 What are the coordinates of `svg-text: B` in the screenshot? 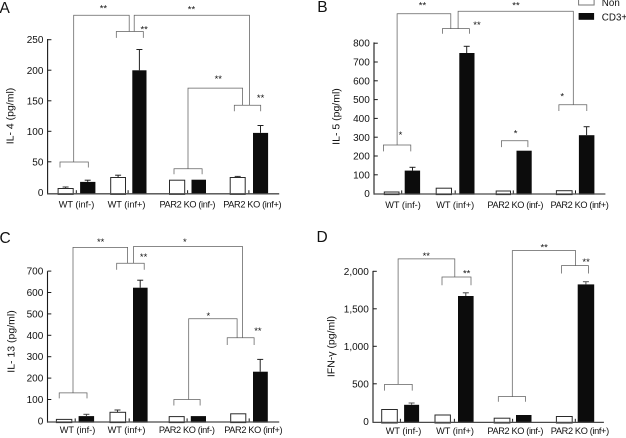 It's located at (322, 8).